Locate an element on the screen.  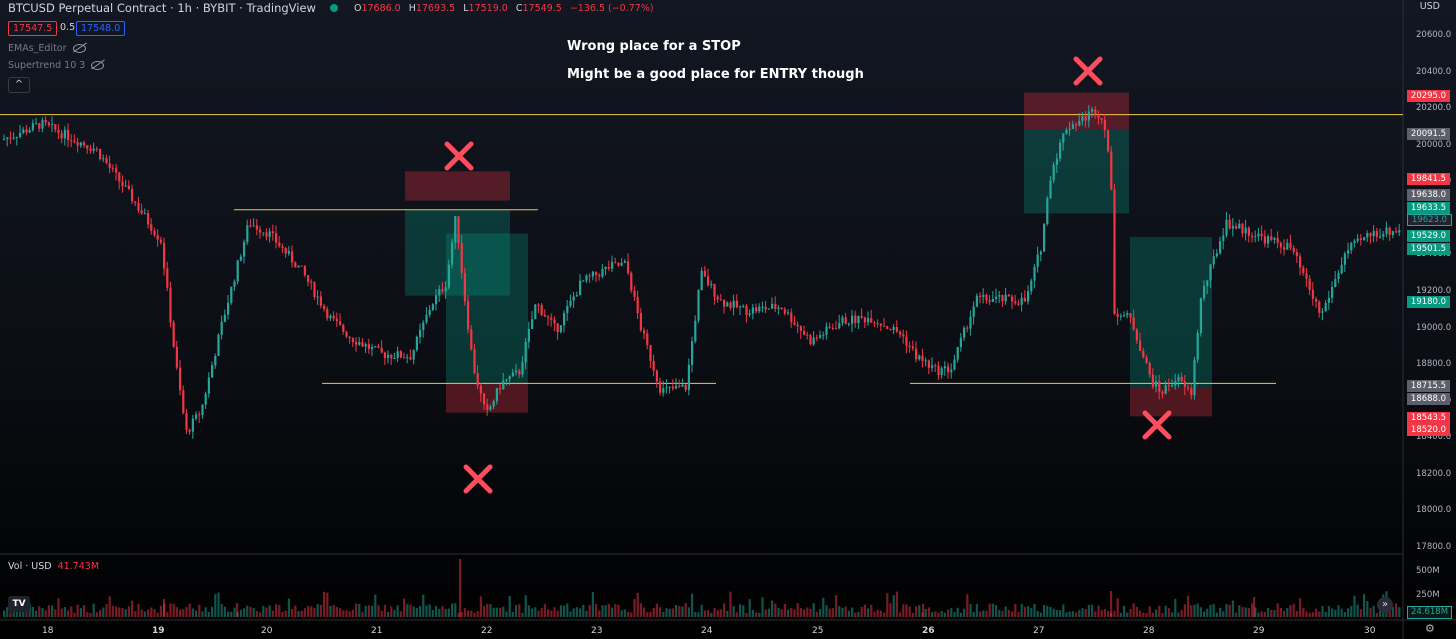
sell-button: 17547.5 is located at coordinates (33, 28).